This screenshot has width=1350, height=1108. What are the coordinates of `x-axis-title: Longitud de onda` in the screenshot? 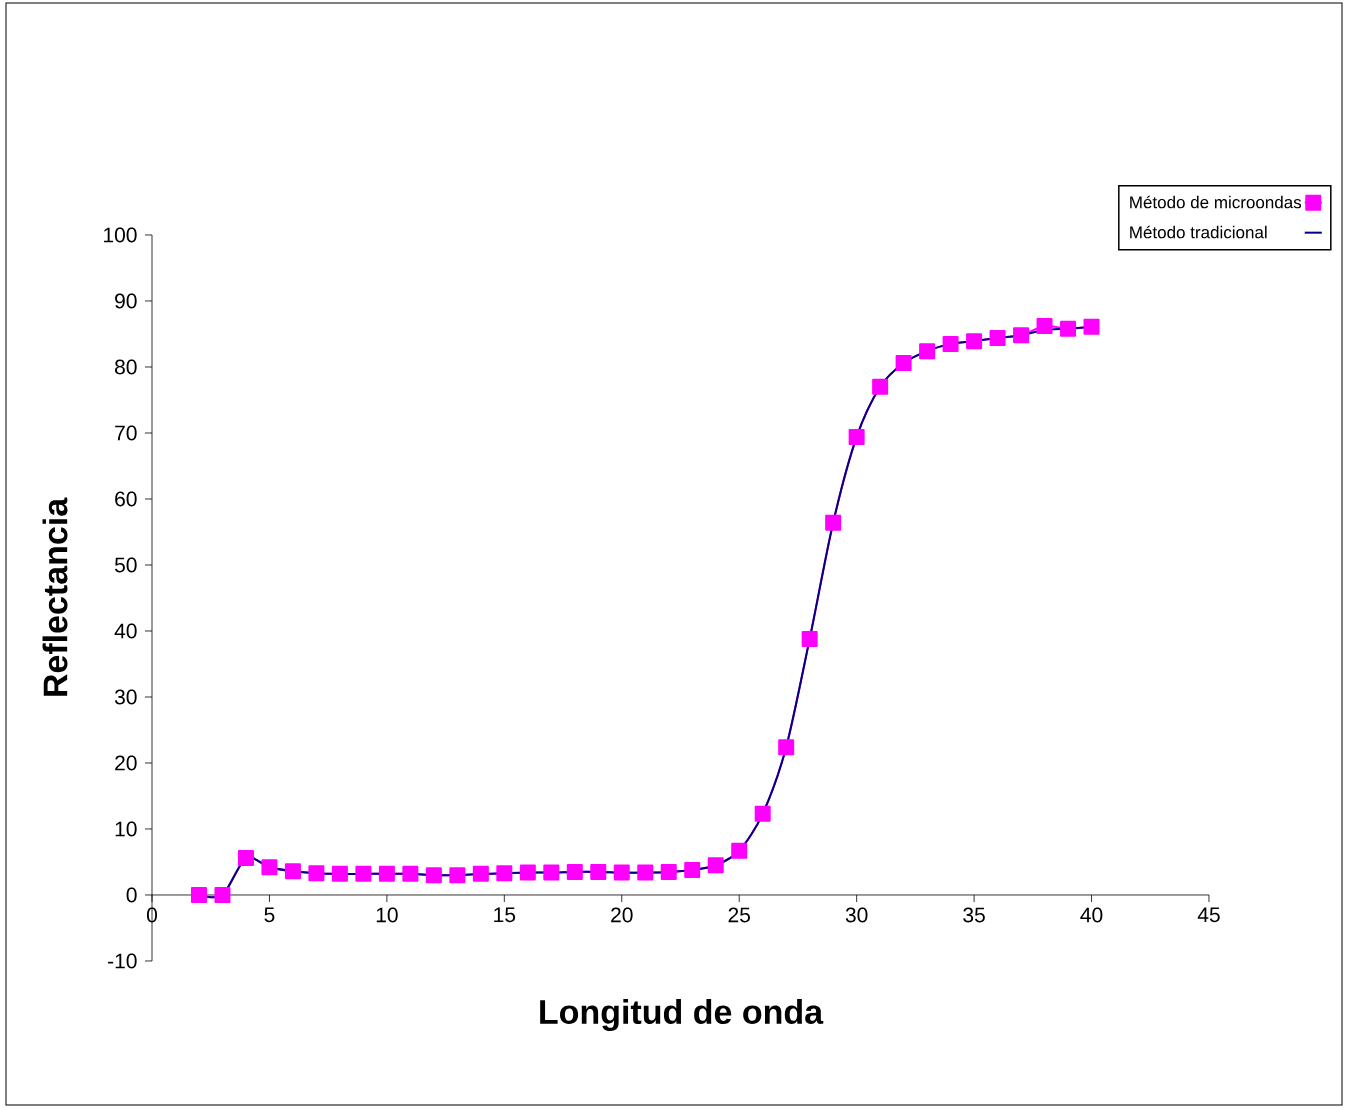 It's located at (682, 1015).